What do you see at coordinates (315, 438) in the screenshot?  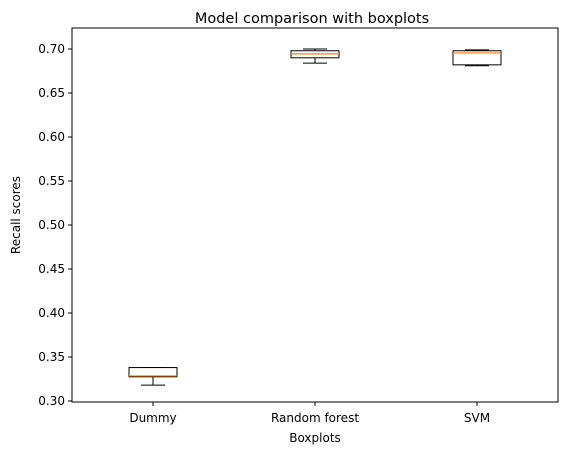 I see `x-axis-label: Boxplots` at bounding box center [315, 438].